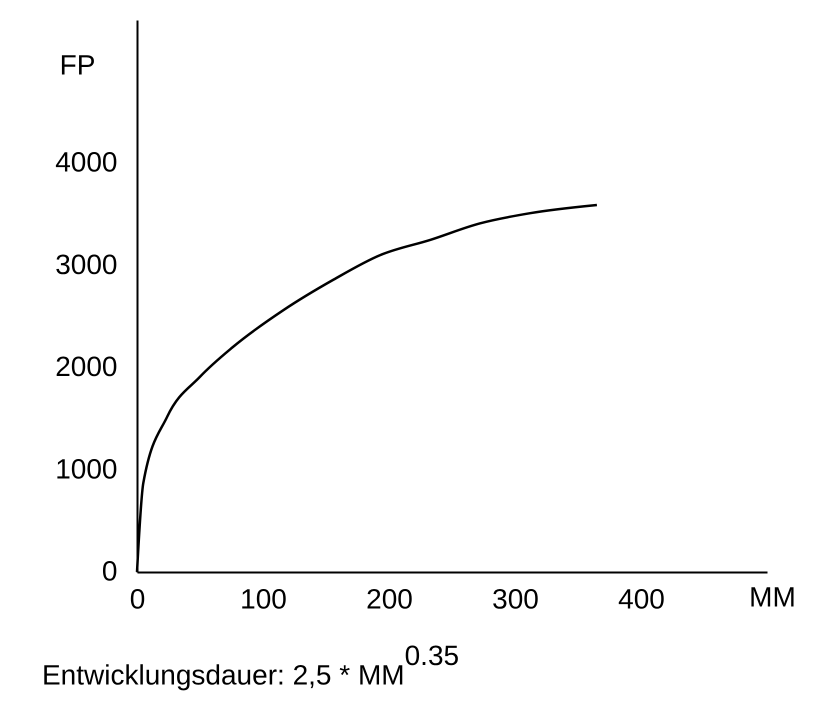  What do you see at coordinates (86, 366) in the screenshot?
I see `y-tick-label: 2000` at bounding box center [86, 366].